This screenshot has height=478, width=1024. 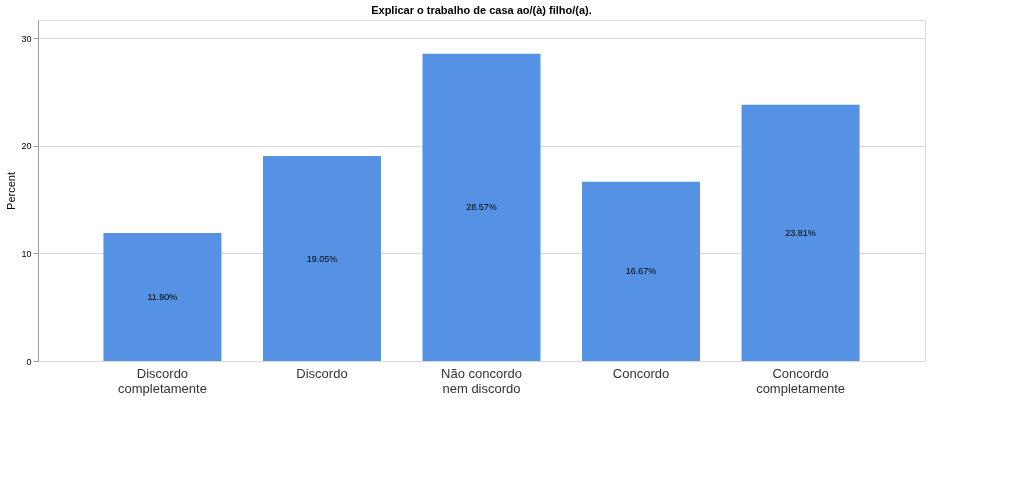 What do you see at coordinates (801, 380) in the screenshot?
I see `x-tick-label: Concordo completamente` at bounding box center [801, 380].